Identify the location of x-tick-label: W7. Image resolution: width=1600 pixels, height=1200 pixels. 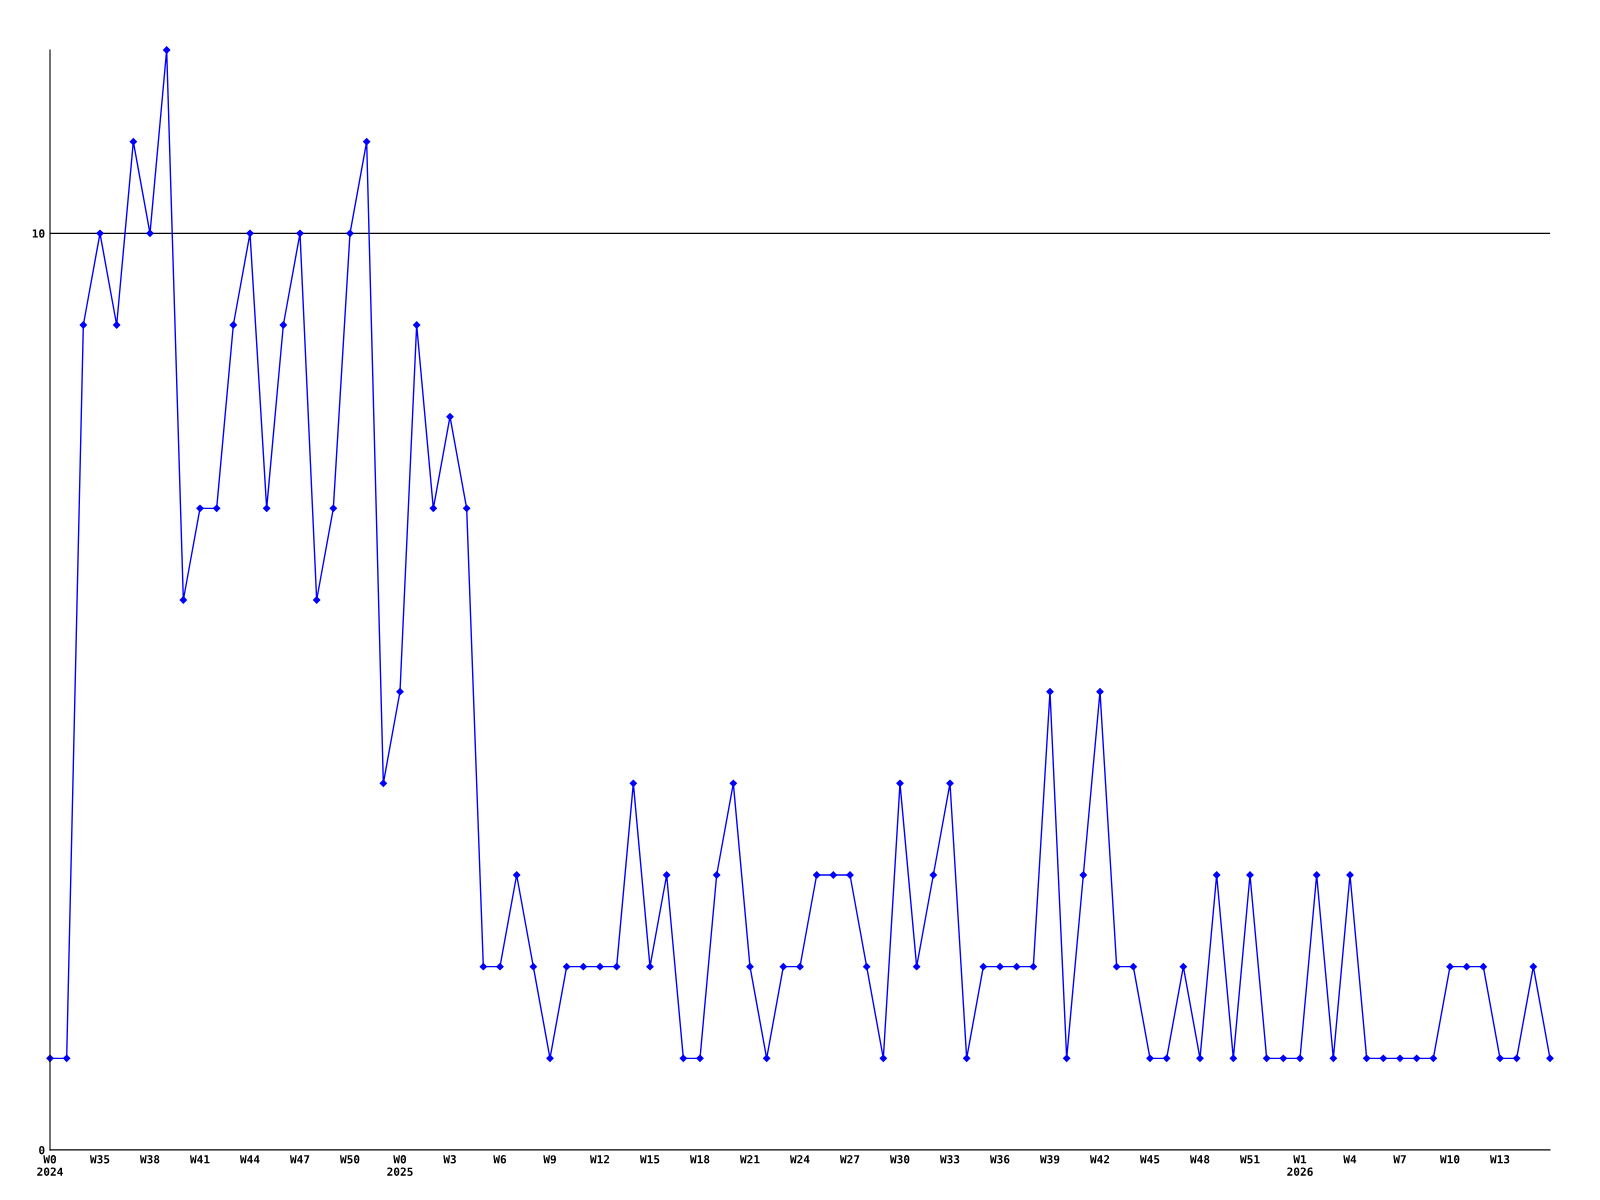
(1399, 1159).